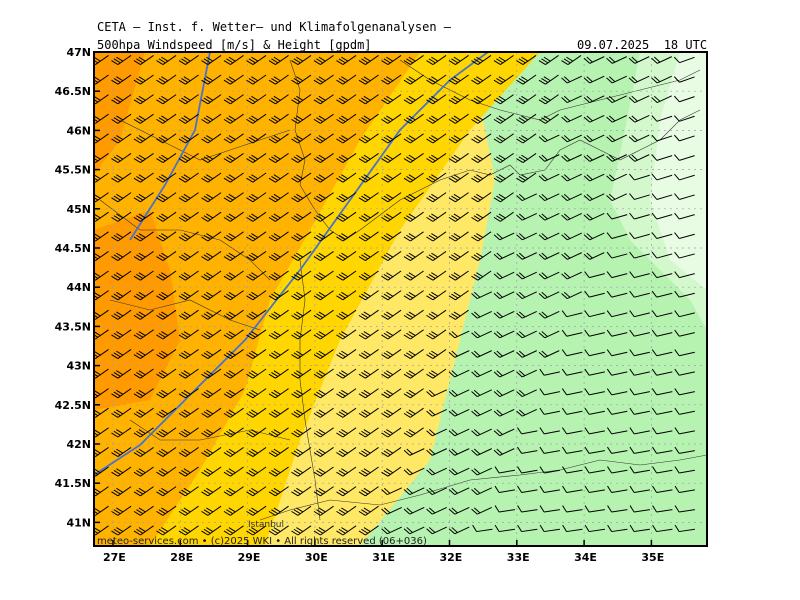 This screenshot has height=600, width=800. I want to click on longitude-label: 29E, so click(249, 557).